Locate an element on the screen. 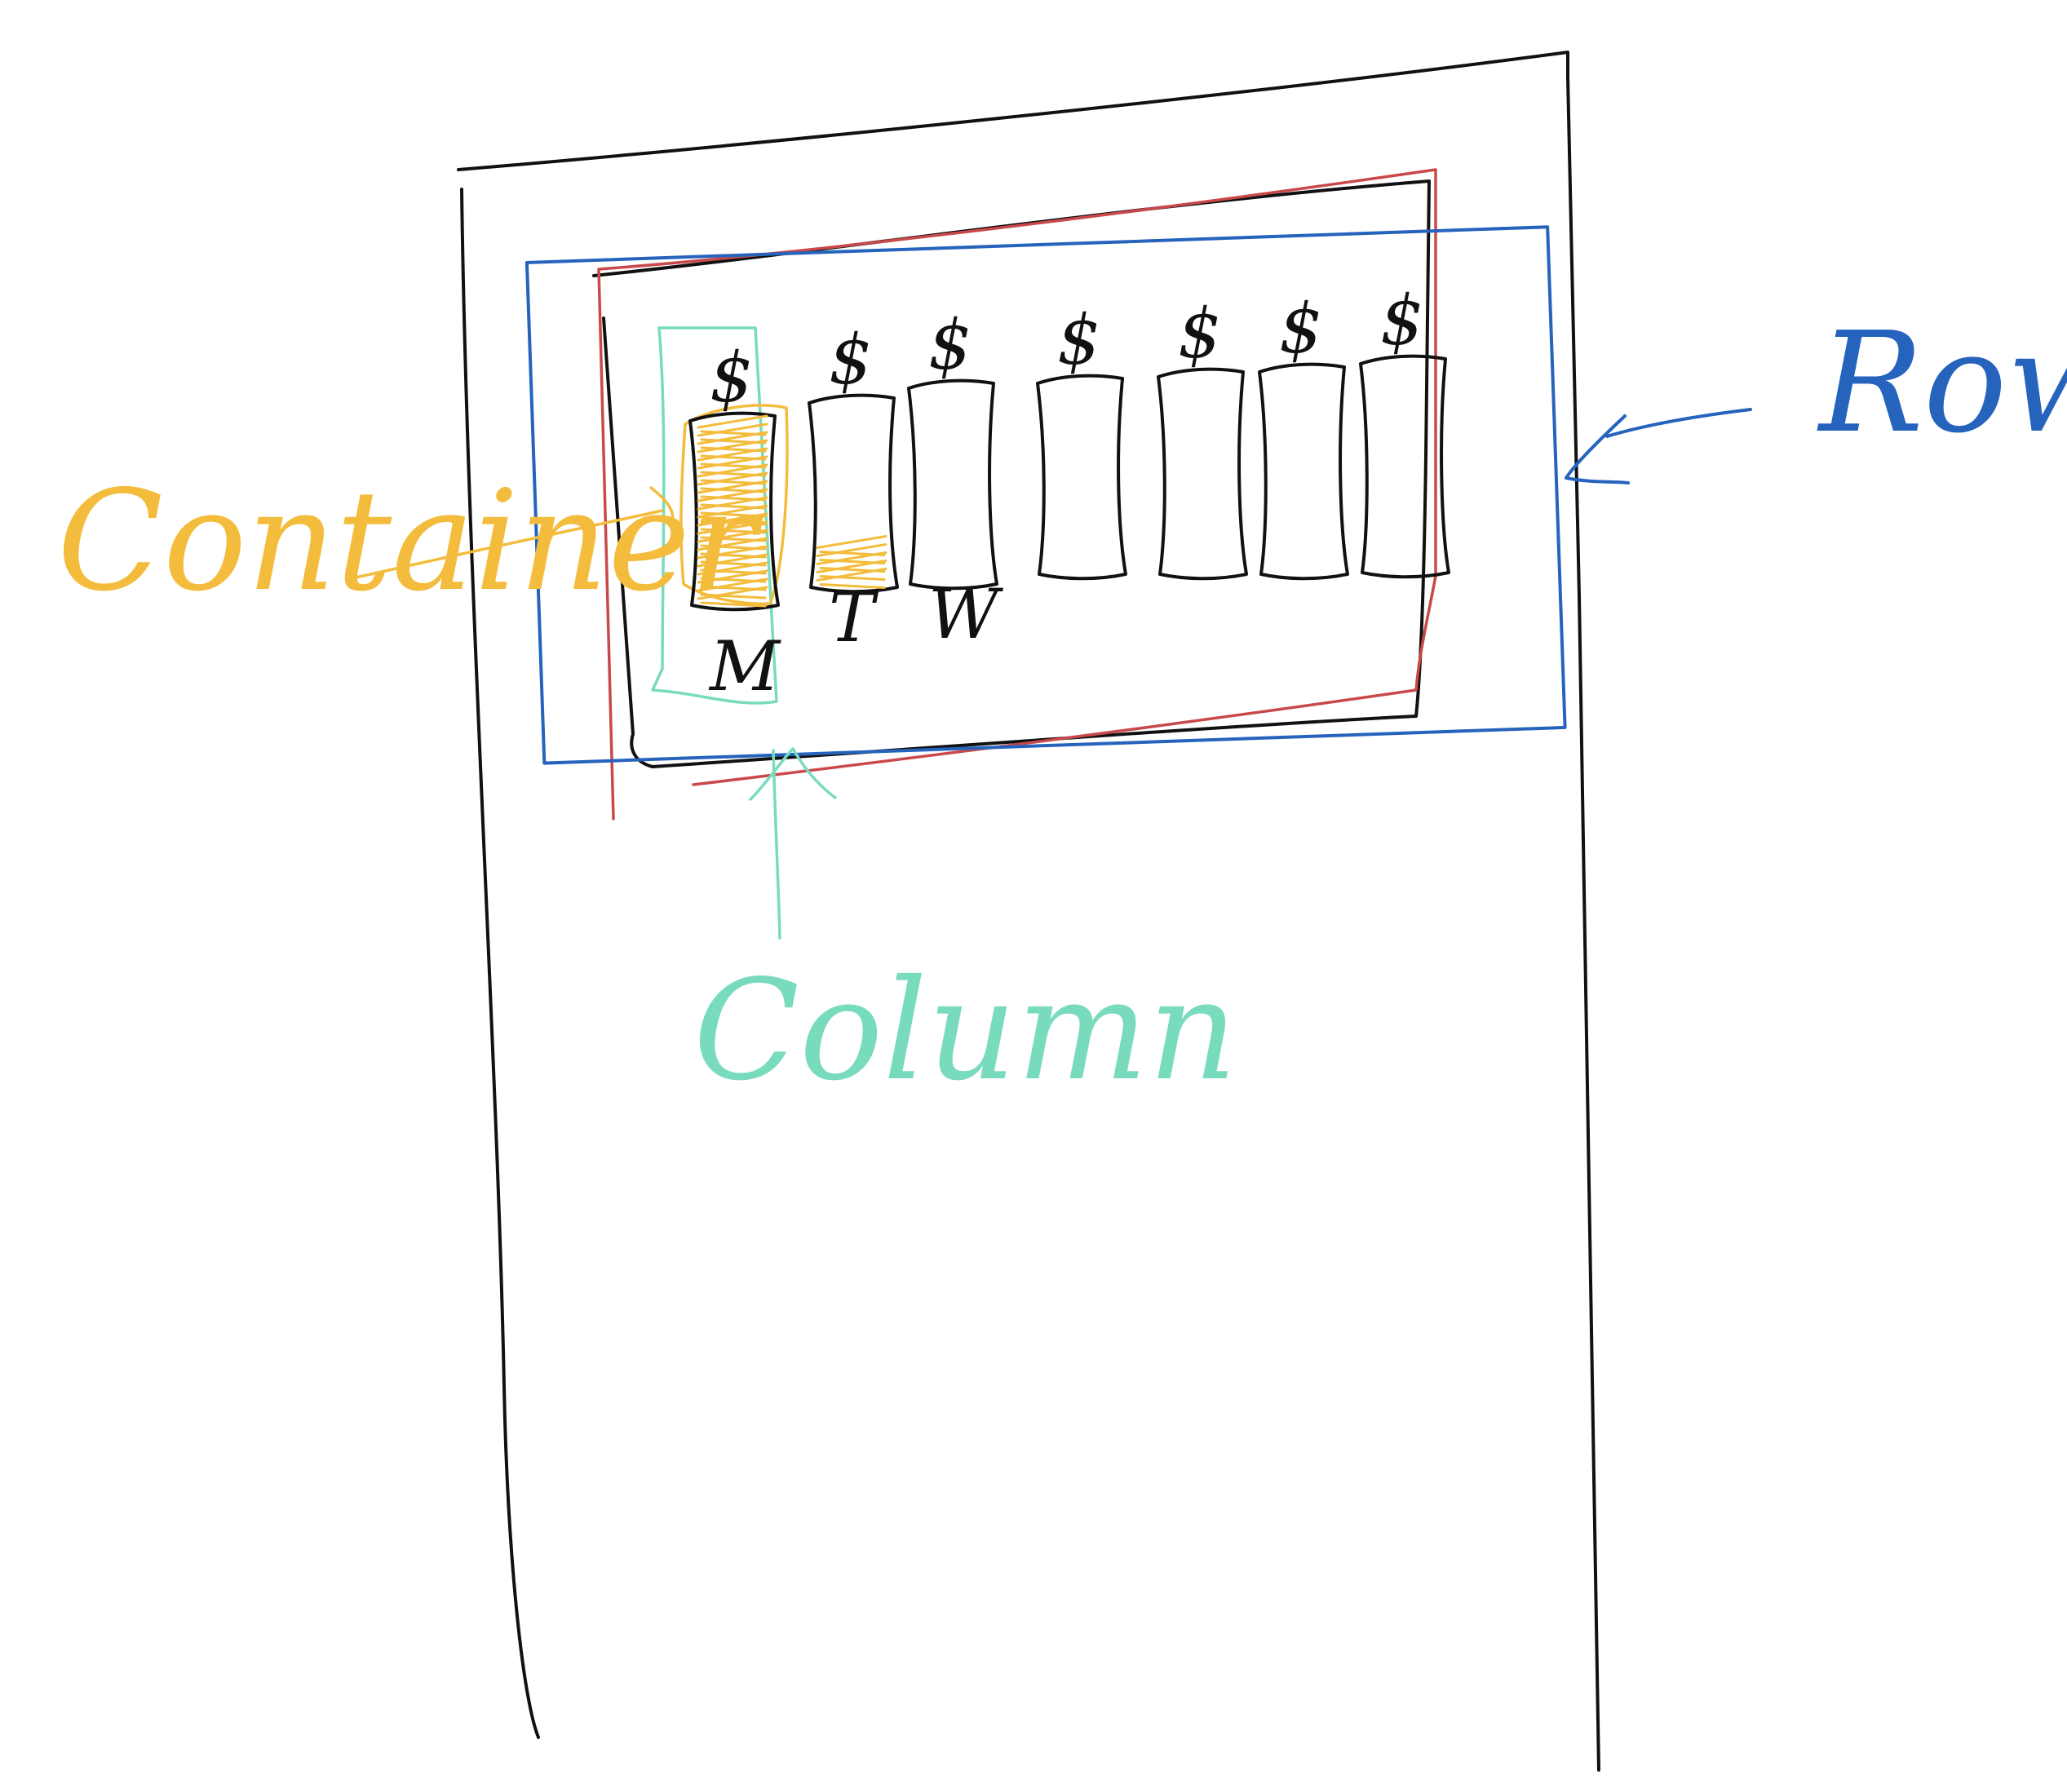  bar-5-price-symbol: $ is located at coordinates (1199, 334).